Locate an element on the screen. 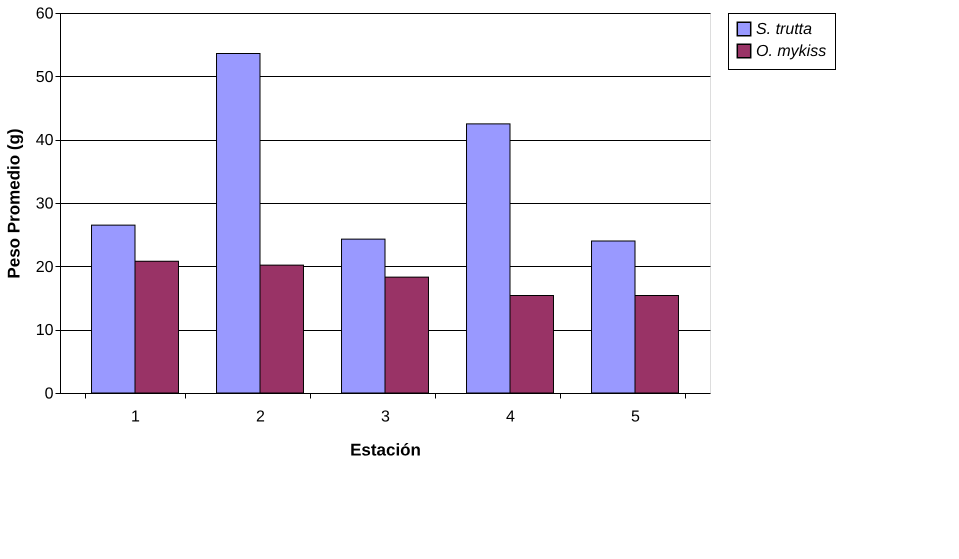  legend-label: O. mykiss is located at coordinates (791, 51).